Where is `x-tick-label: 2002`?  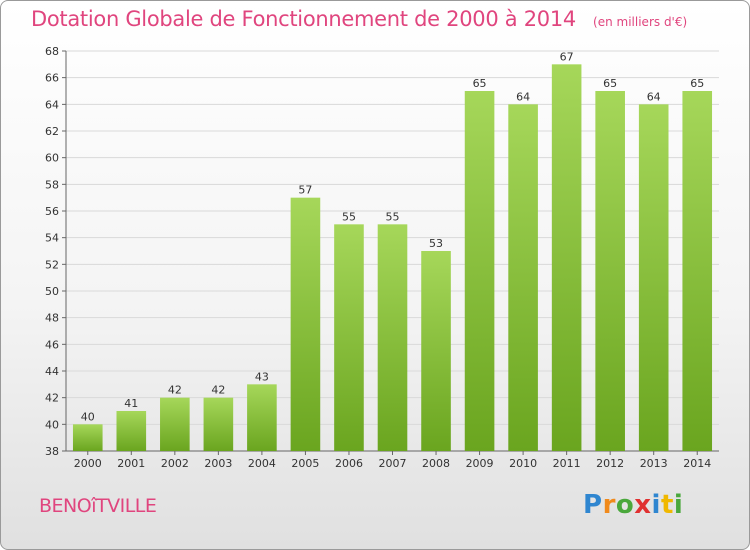 x-tick-label: 2002 is located at coordinates (175, 463).